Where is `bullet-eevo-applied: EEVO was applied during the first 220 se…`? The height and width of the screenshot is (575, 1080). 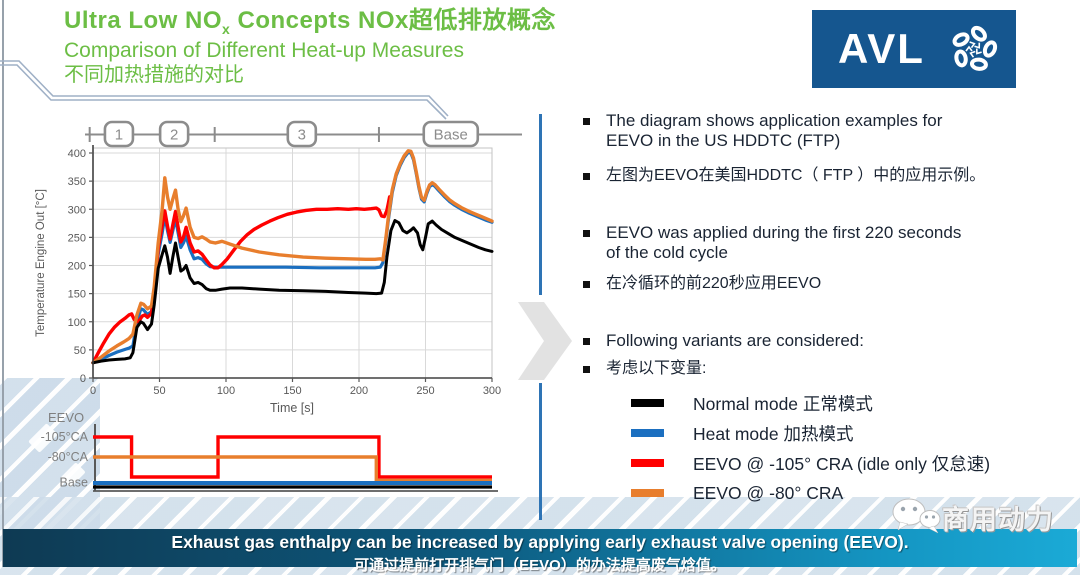
bullet-eevo-applied: EEVO was applied during the first 220 se… is located at coordinates (829, 243).